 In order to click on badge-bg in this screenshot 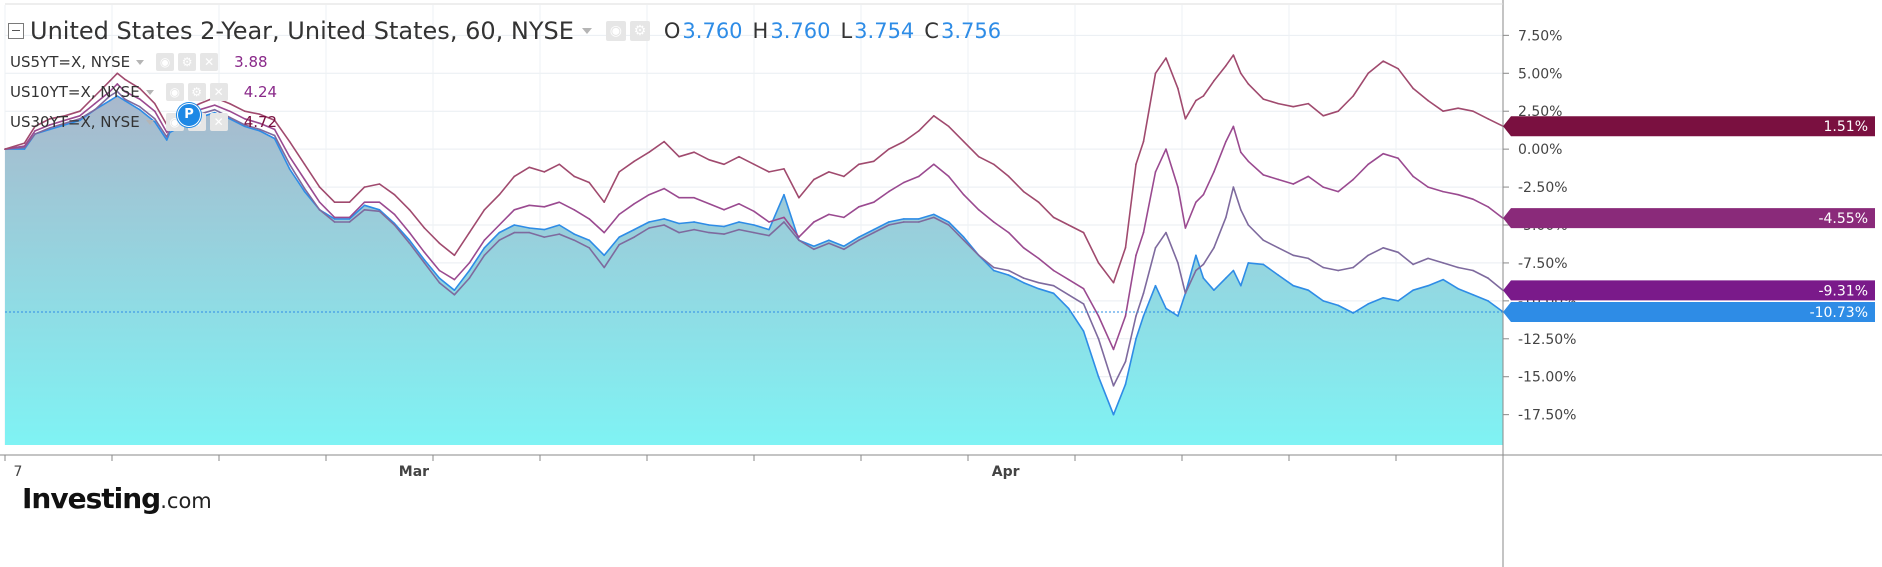, I will do `click(1689, 311)`.